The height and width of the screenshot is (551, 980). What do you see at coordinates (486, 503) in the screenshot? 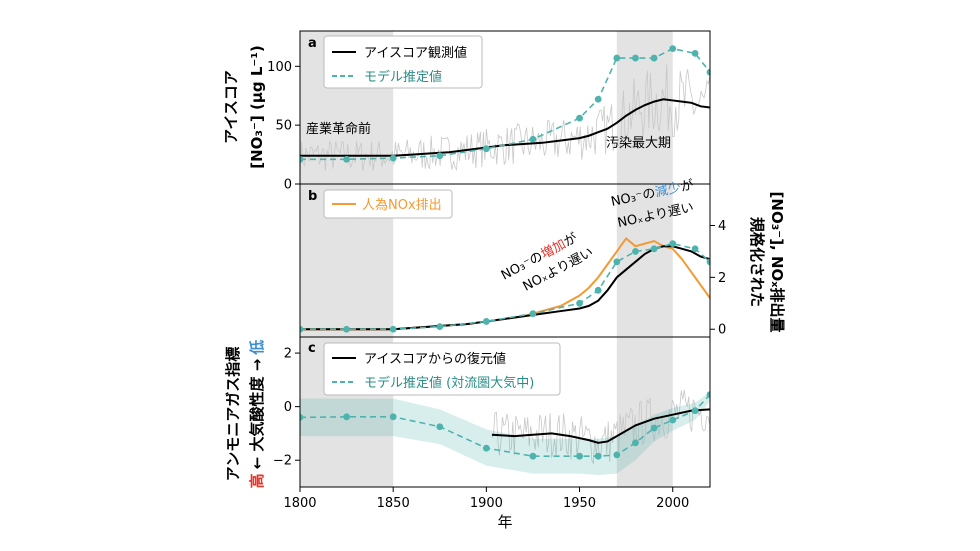
I see `x-tick-label-1900: 1900` at bounding box center [486, 503].